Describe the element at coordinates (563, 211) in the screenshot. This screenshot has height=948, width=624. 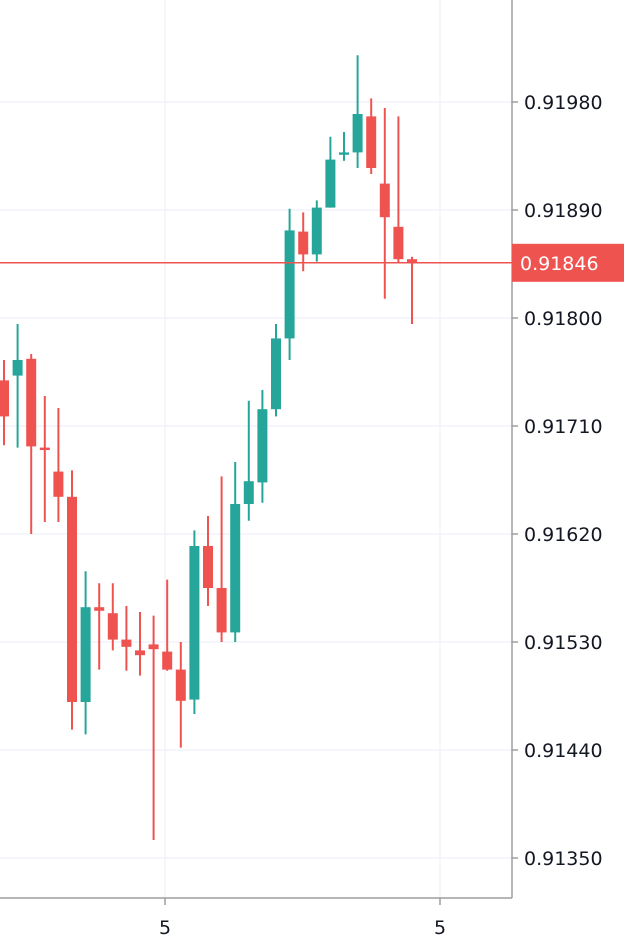
I see `y-tick-label: 0.91890` at that location.